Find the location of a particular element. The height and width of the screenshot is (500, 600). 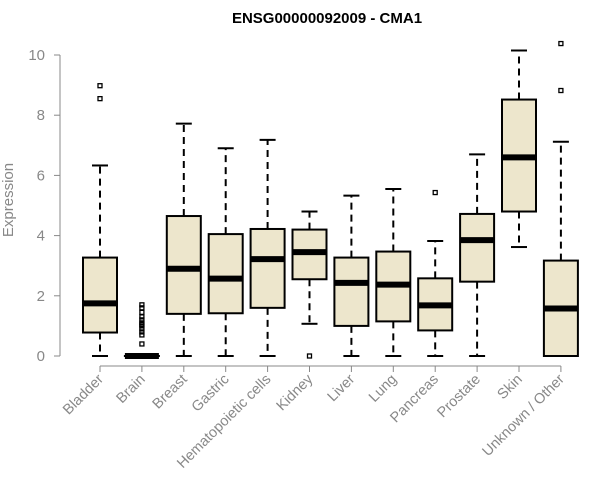

x-tick-label: Lung is located at coordinates (383, 389).